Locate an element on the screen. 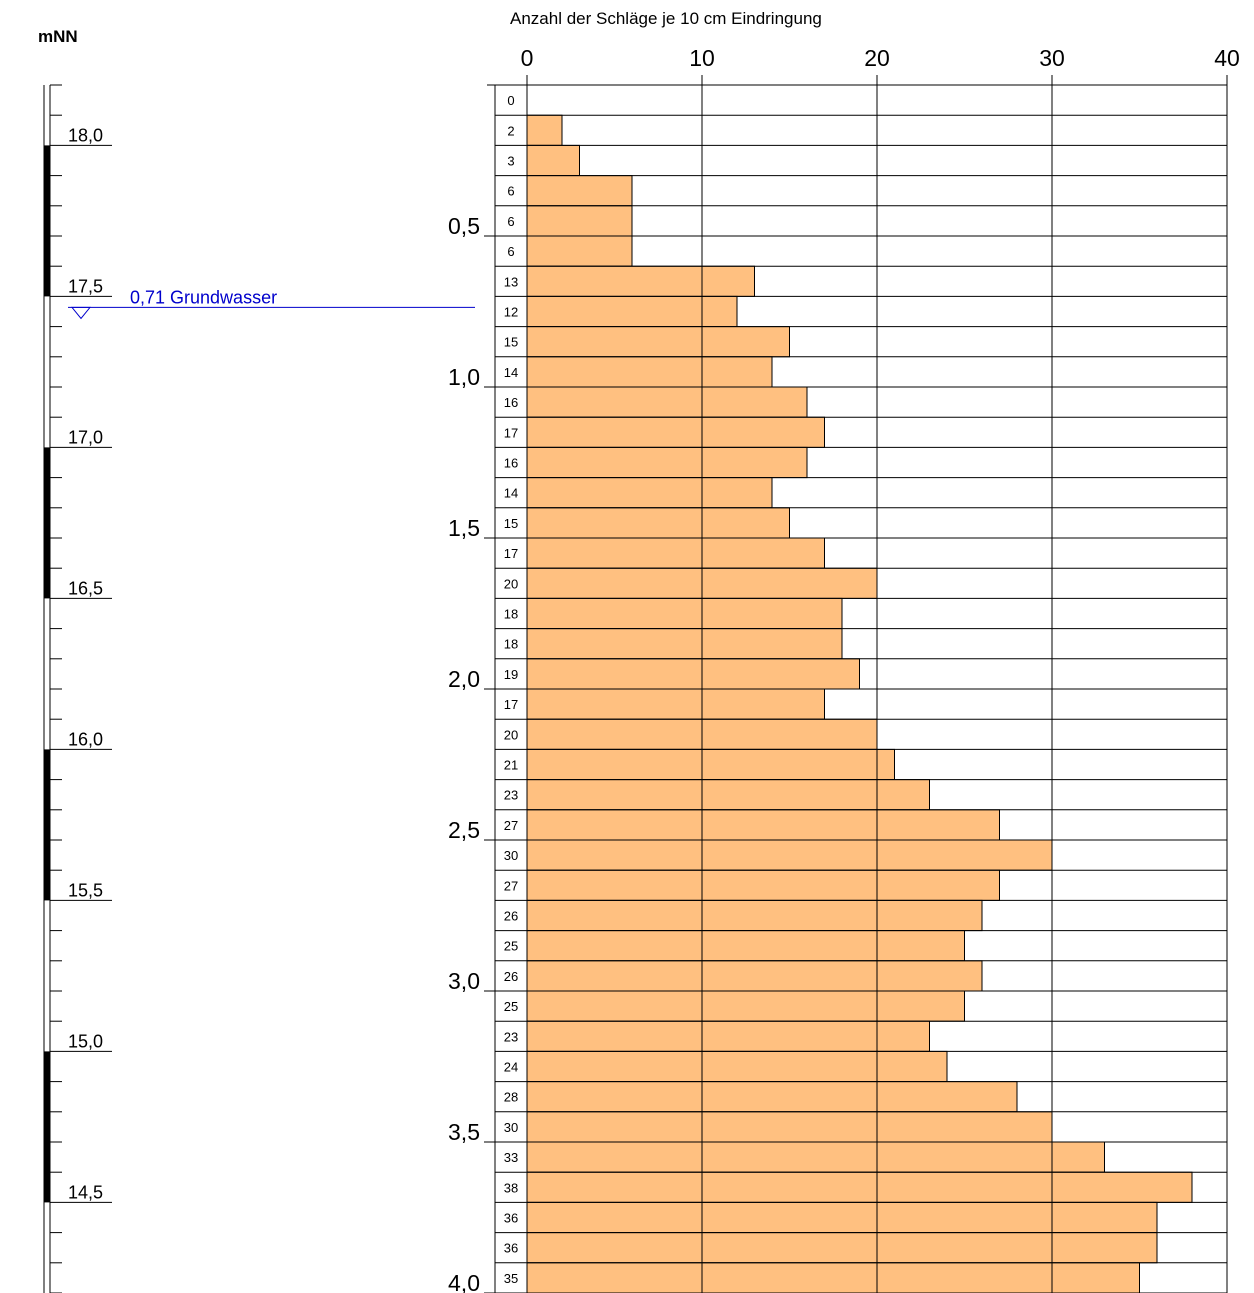 This screenshot has width=1254, height=1293. elevation-tick-label: 15,5 is located at coordinates (85, 890).